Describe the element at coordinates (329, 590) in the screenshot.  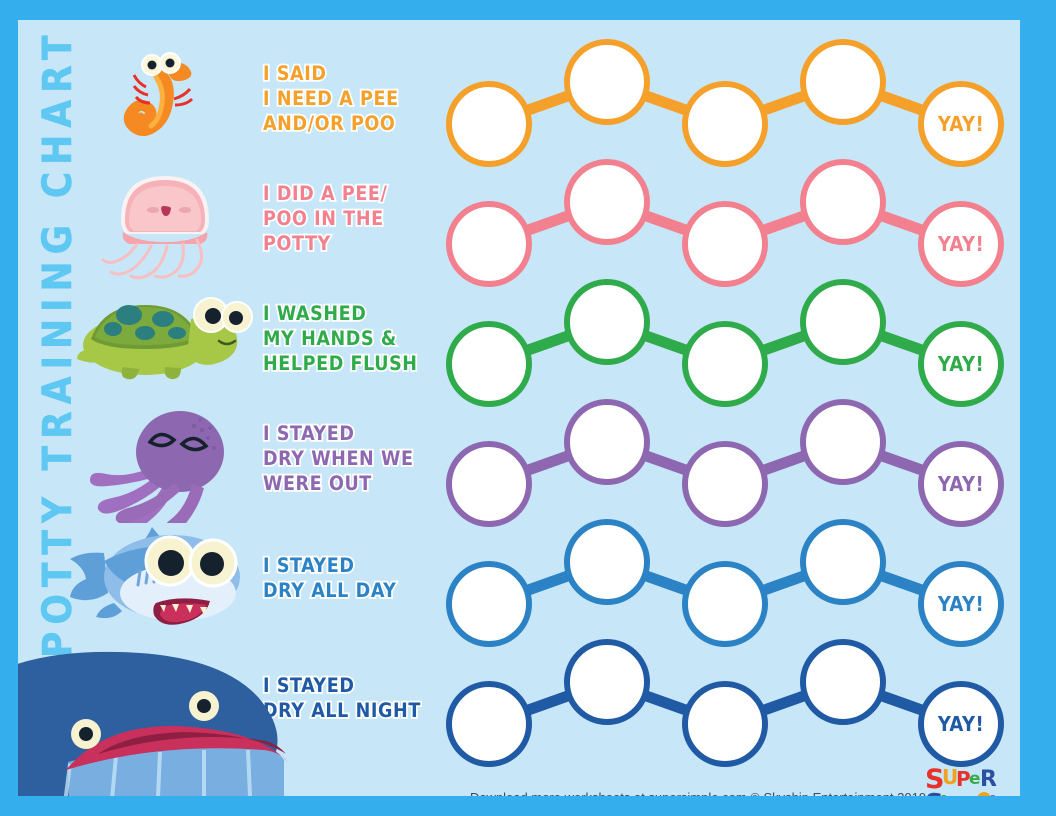
I see `row-label-line: DRY ALL DAY` at that location.